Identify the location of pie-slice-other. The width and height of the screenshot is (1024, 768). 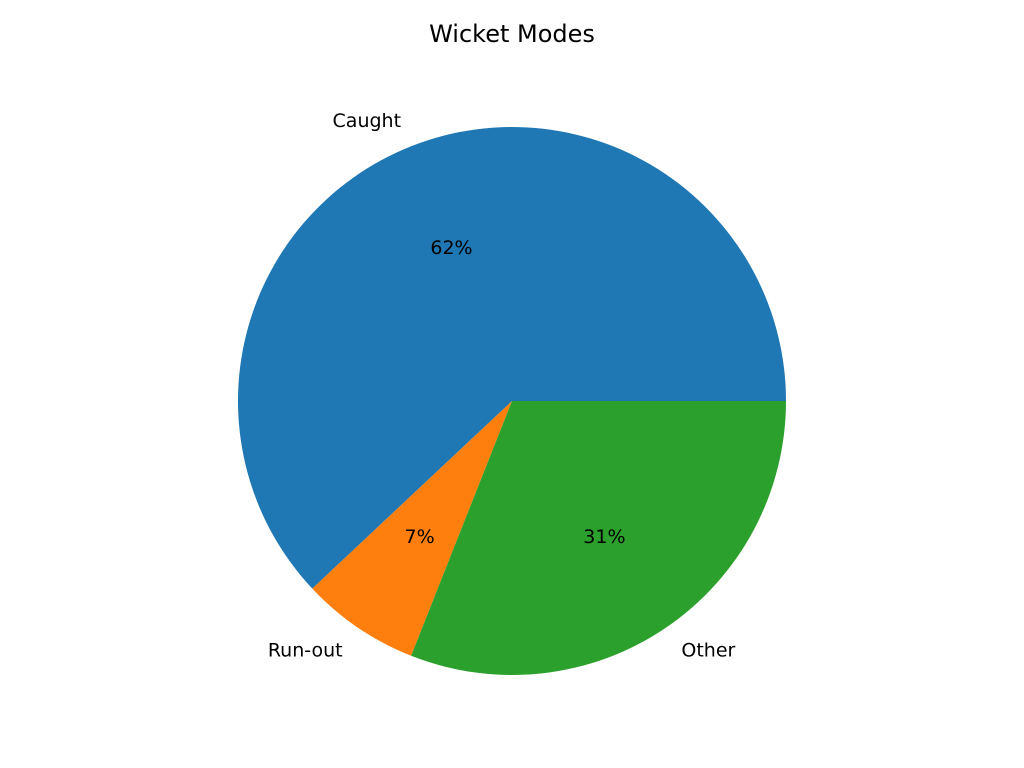
(598, 538).